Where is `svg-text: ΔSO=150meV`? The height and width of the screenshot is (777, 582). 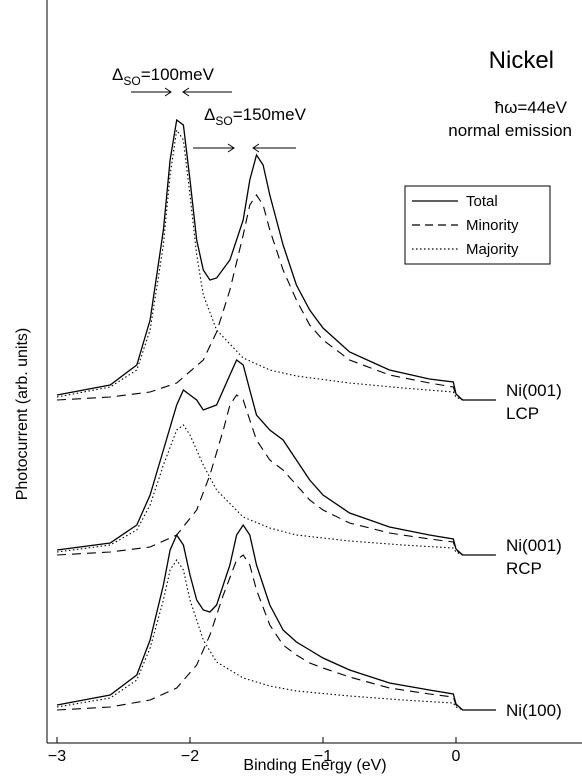 svg-text: ΔSO=150meV is located at coordinates (255, 116).